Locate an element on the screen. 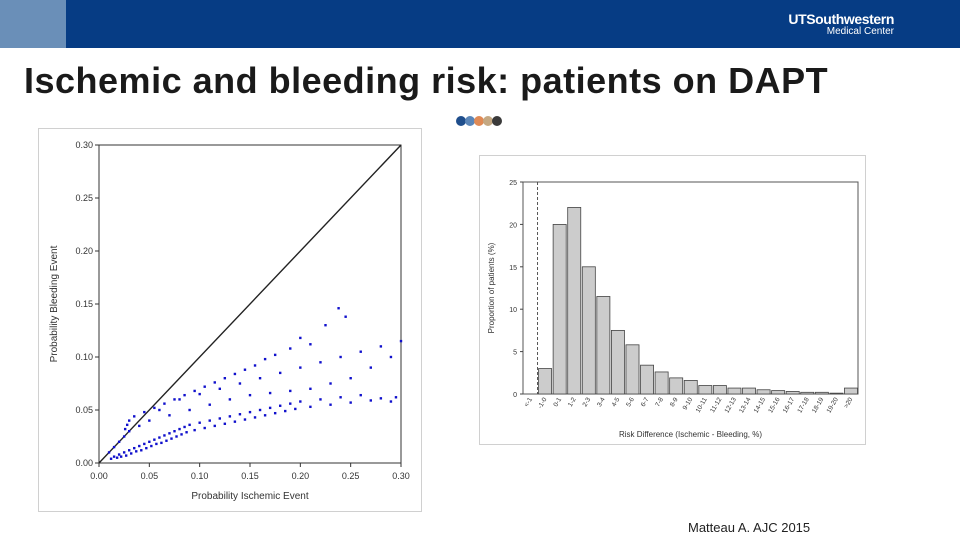 The image size is (960, 540). x-tick-label: 4-5 is located at coordinates (616, 402).